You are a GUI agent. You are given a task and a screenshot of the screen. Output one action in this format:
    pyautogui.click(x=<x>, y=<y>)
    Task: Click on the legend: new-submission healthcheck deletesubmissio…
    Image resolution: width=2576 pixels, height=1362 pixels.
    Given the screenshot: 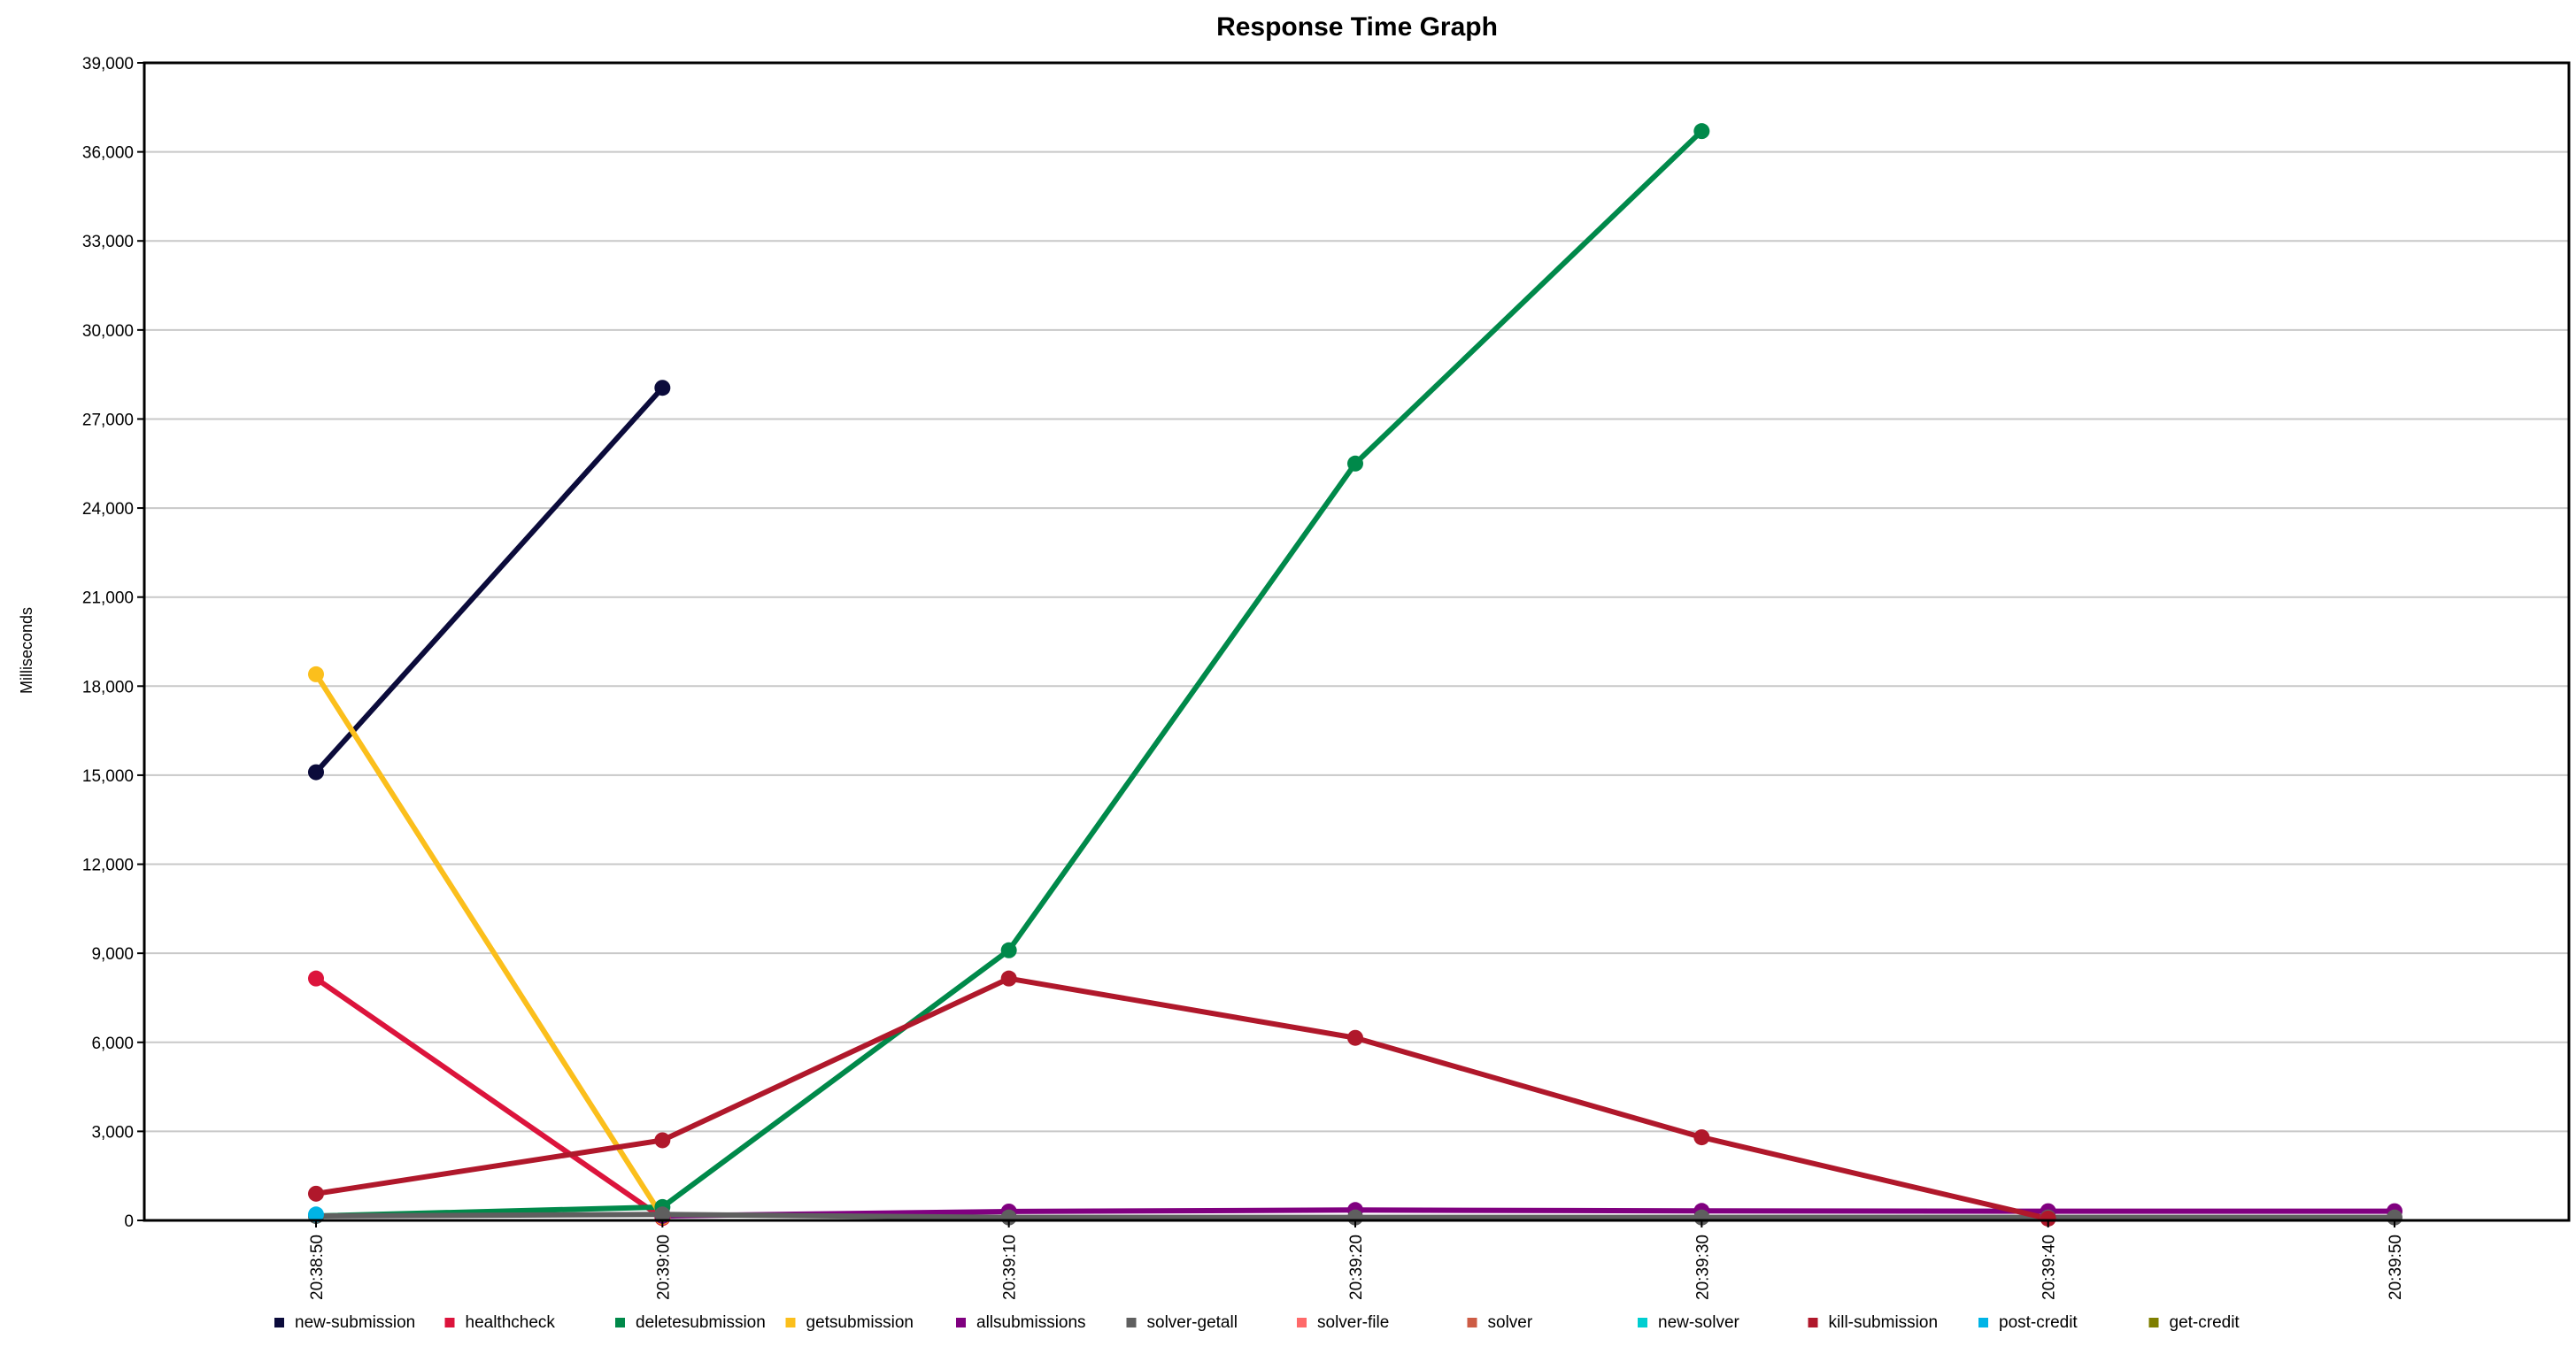 What is the action you would take?
    pyautogui.click(x=1257, y=1322)
    